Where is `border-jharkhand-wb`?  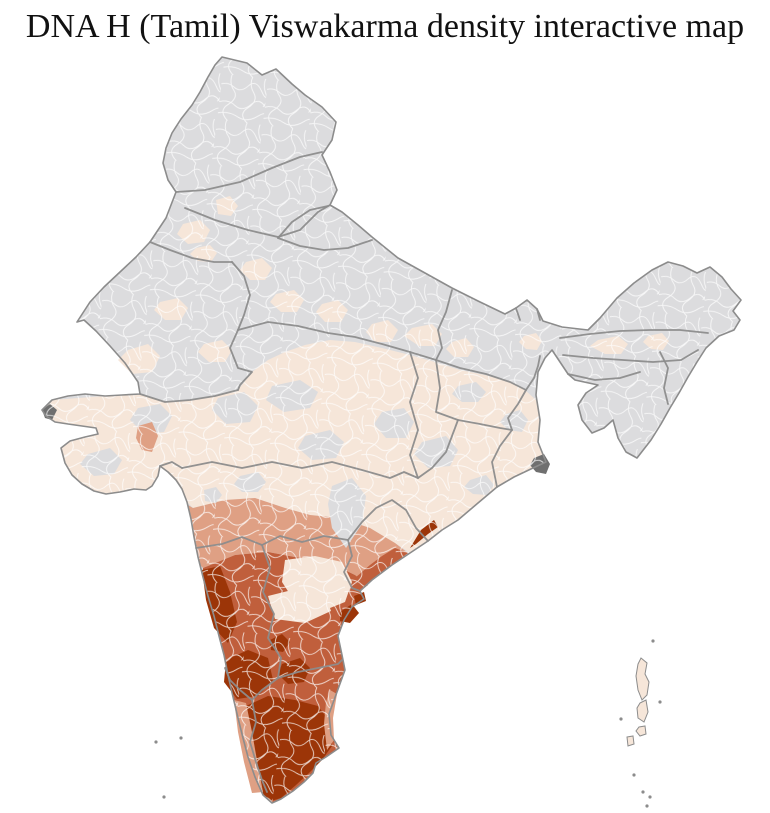 border-jharkhand-wb is located at coordinates (517, 410).